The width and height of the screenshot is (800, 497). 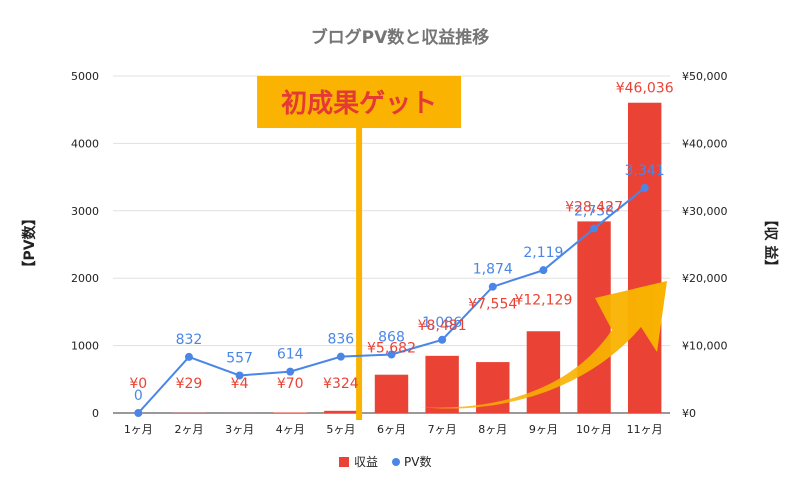 What do you see at coordinates (138, 396) in the screenshot?
I see `pv-value-label: 0` at bounding box center [138, 396].